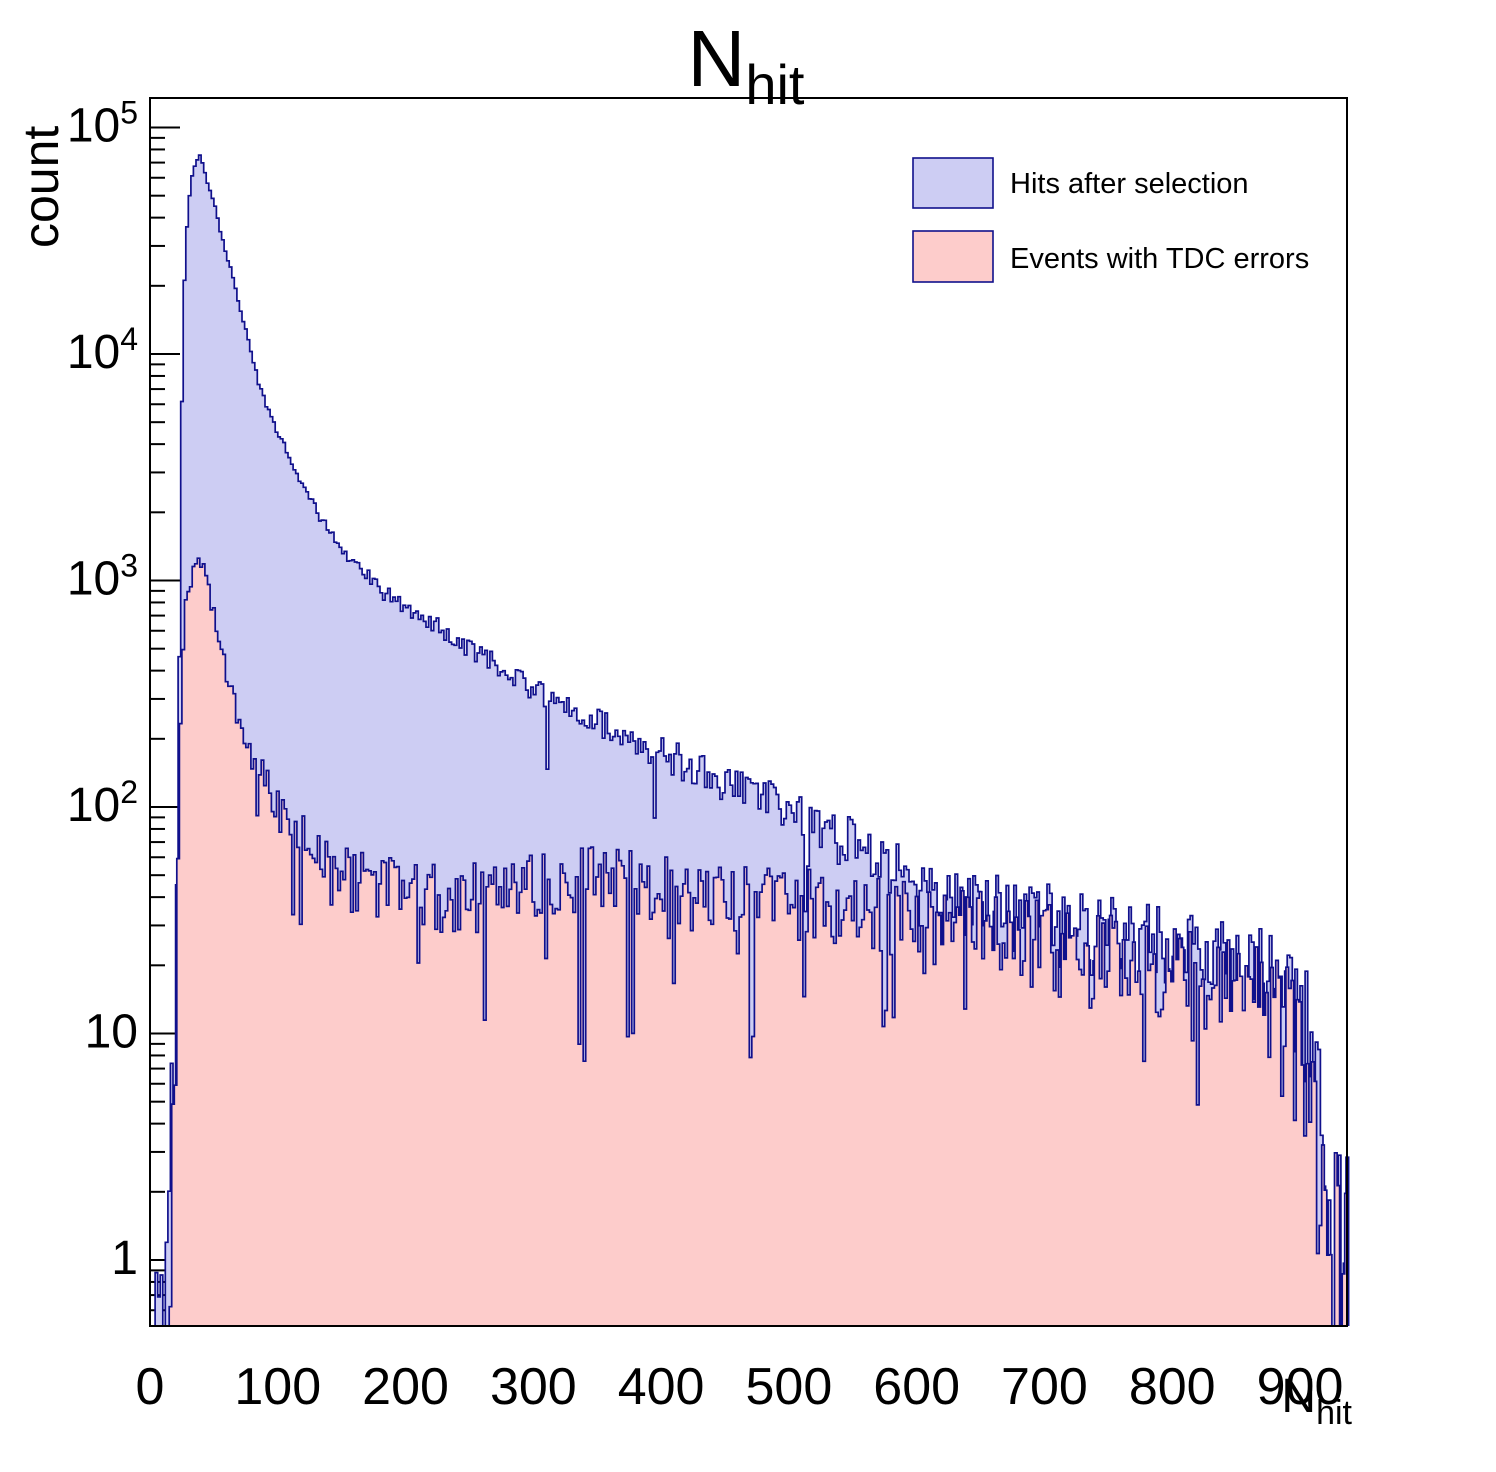  I want to click on x-axis-title: Nhit, so click(1316, 1401).